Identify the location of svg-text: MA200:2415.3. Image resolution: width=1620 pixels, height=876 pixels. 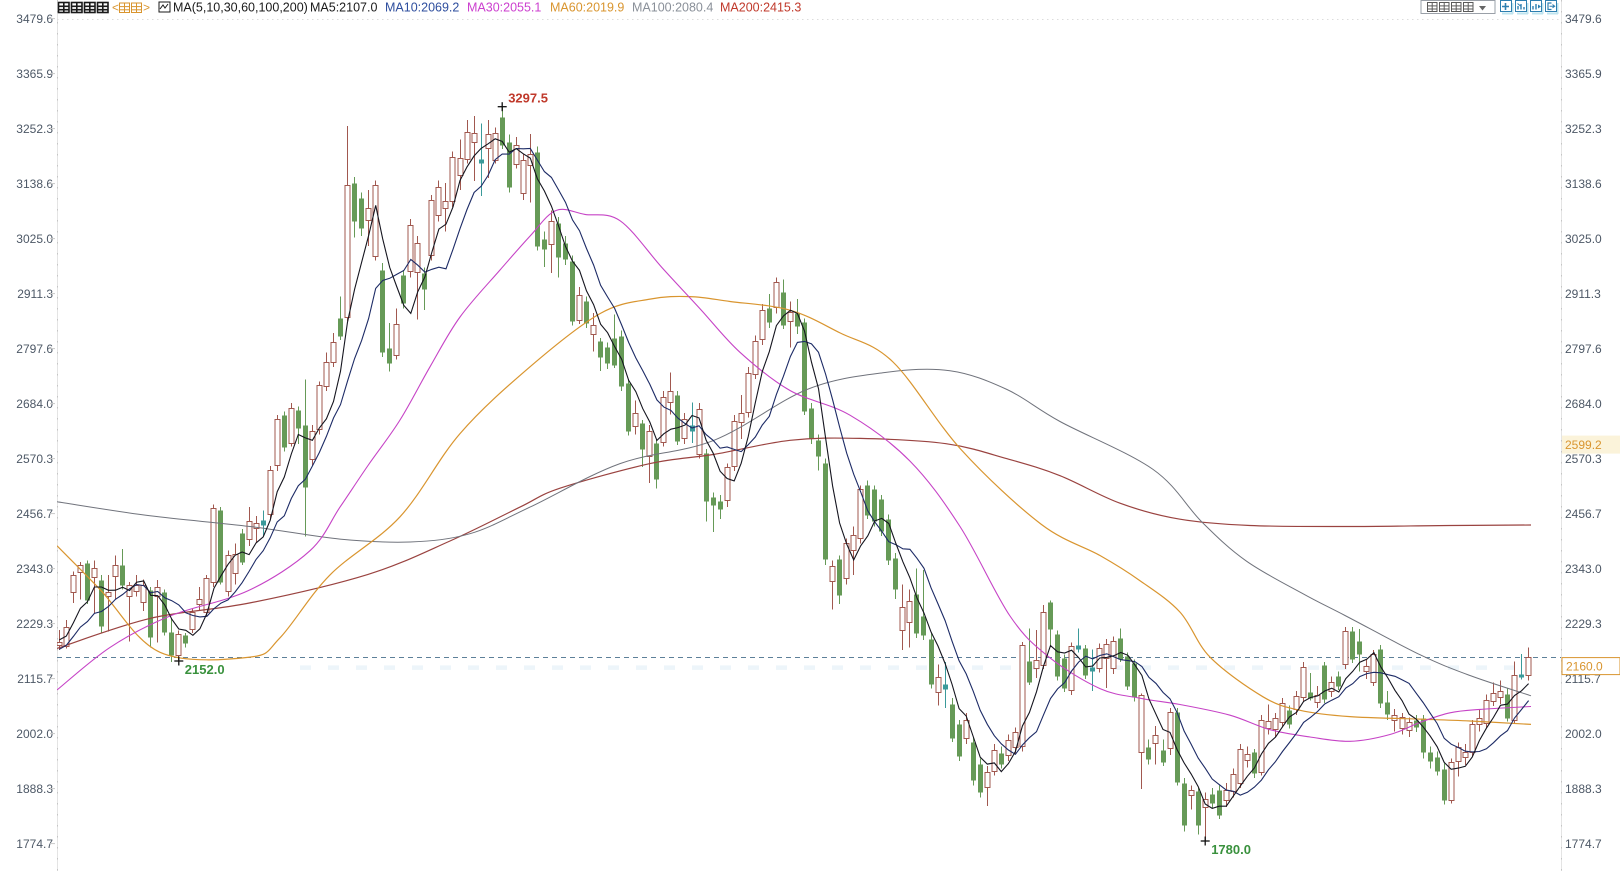
(760, 8).